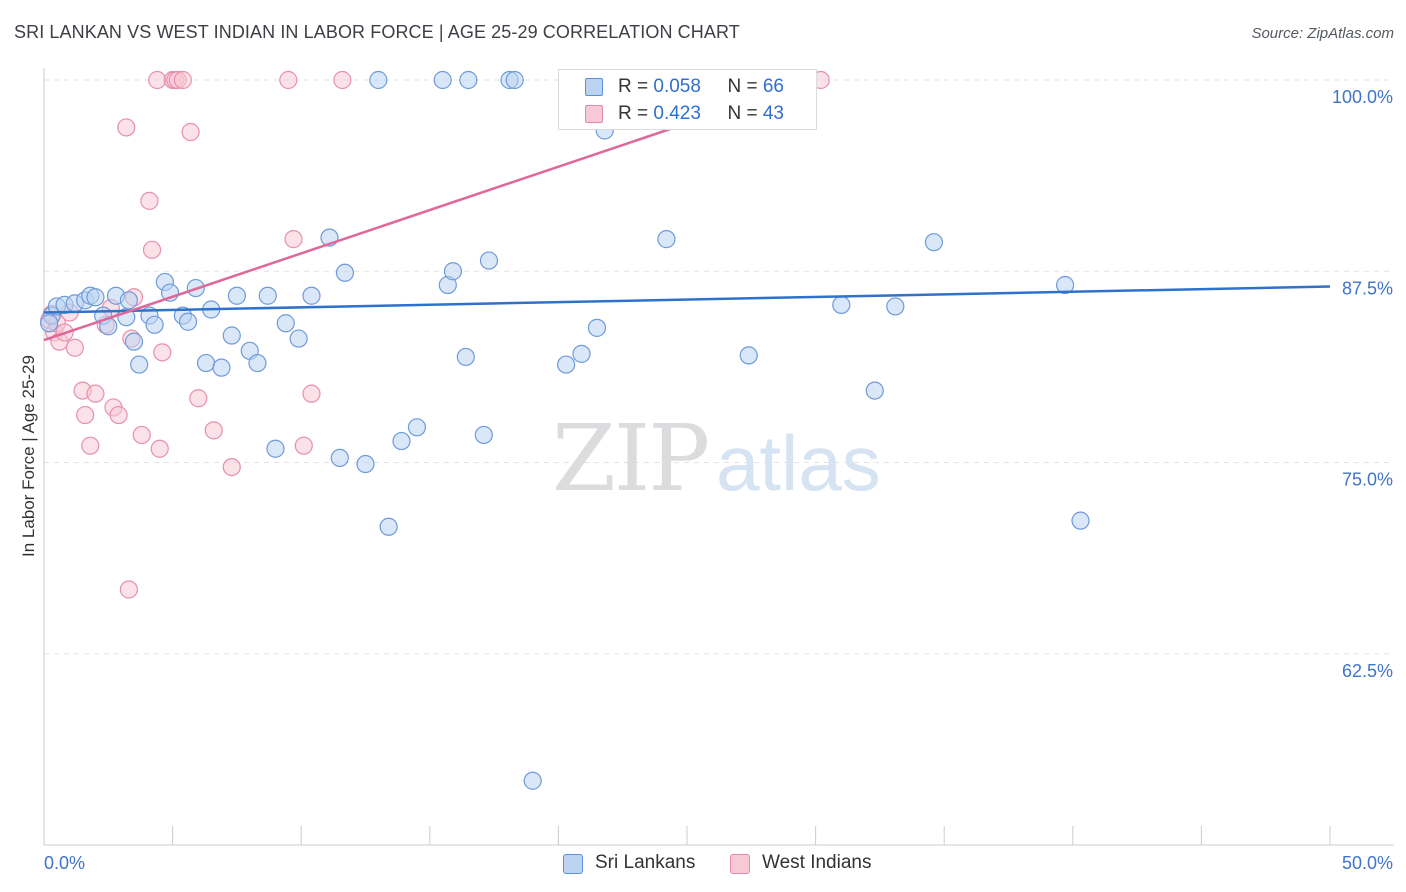 This screenshot has width=1406, height=892. What do you see at coordinates (1322, 33) in the screenshot?
I see `chart-source: Source: ZipAtlas.com` at bounding box center [1322, 33].